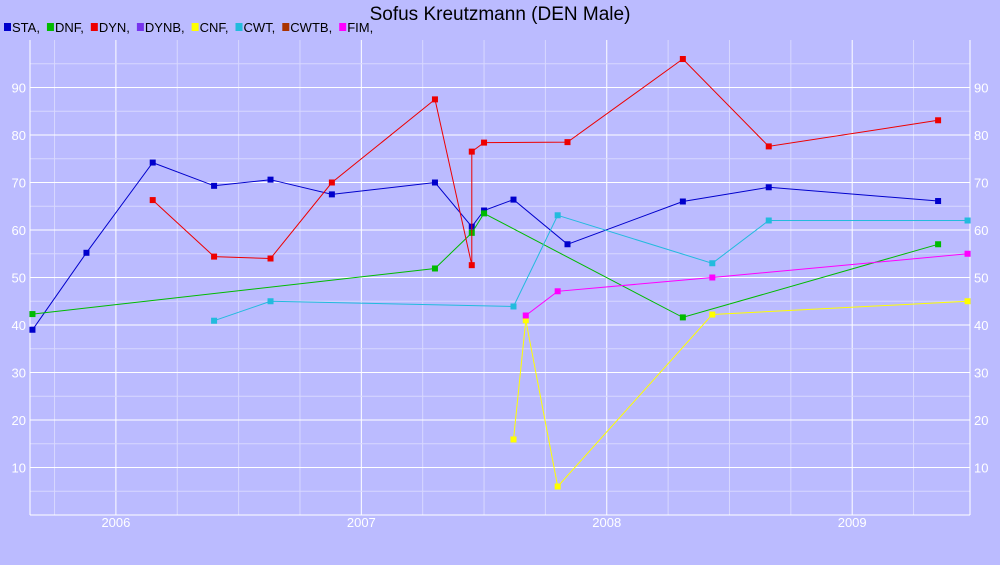 The width and height of the screenshot is (1000, 565). What do you see at coordinates (361, 522) in the screenshot?
I see `x-tick-label: 2007` at bounding box center [361, 522].